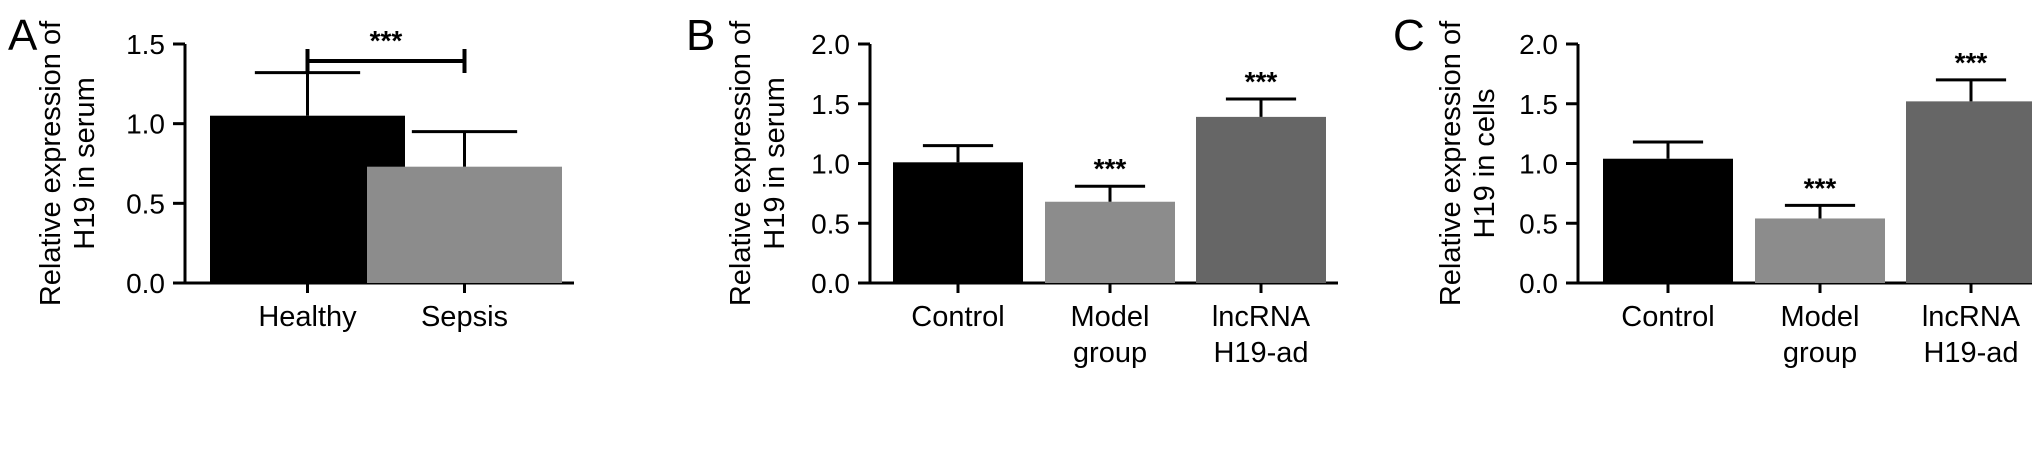 The image size is (2032, 471). I want to click on panel-letter: C, so click(1409, 35).